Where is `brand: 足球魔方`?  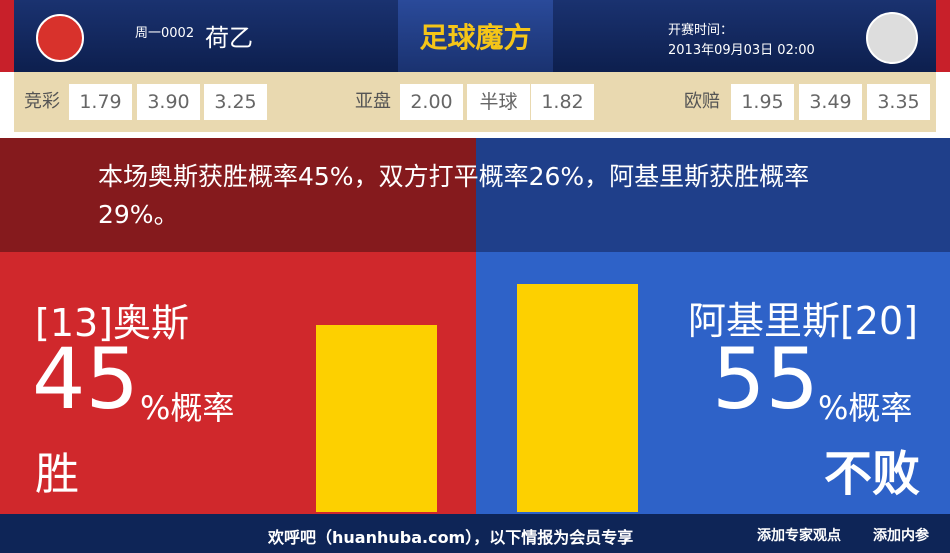 brand: 足球魔方 is located at coordinates (475, 37).